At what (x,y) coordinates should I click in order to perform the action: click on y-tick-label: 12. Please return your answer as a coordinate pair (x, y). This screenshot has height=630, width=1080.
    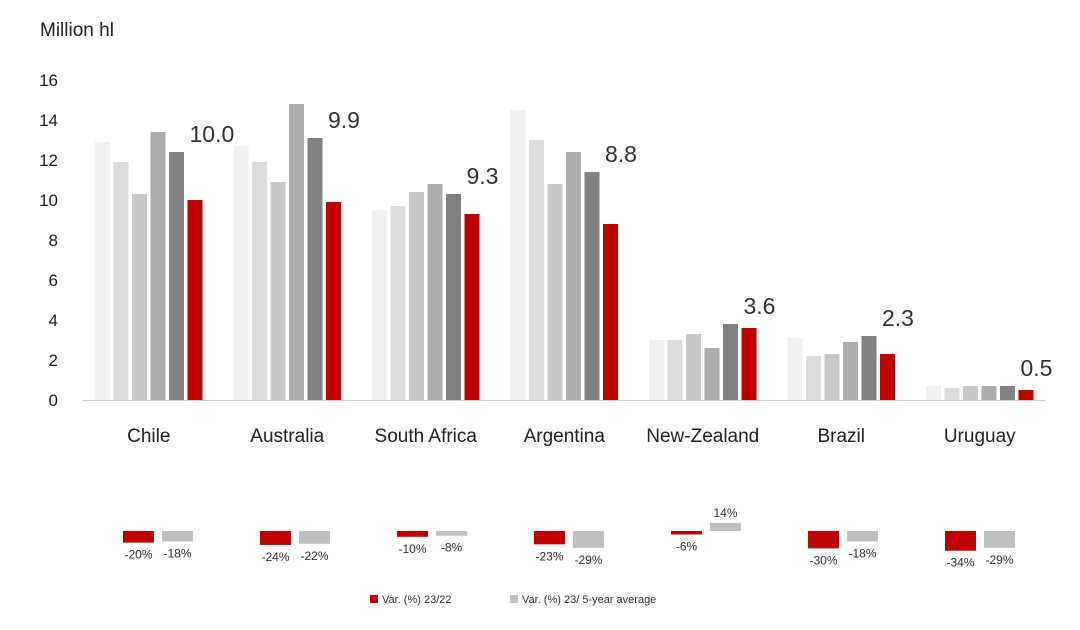
    Looking at the image, I should click on (48, 160).